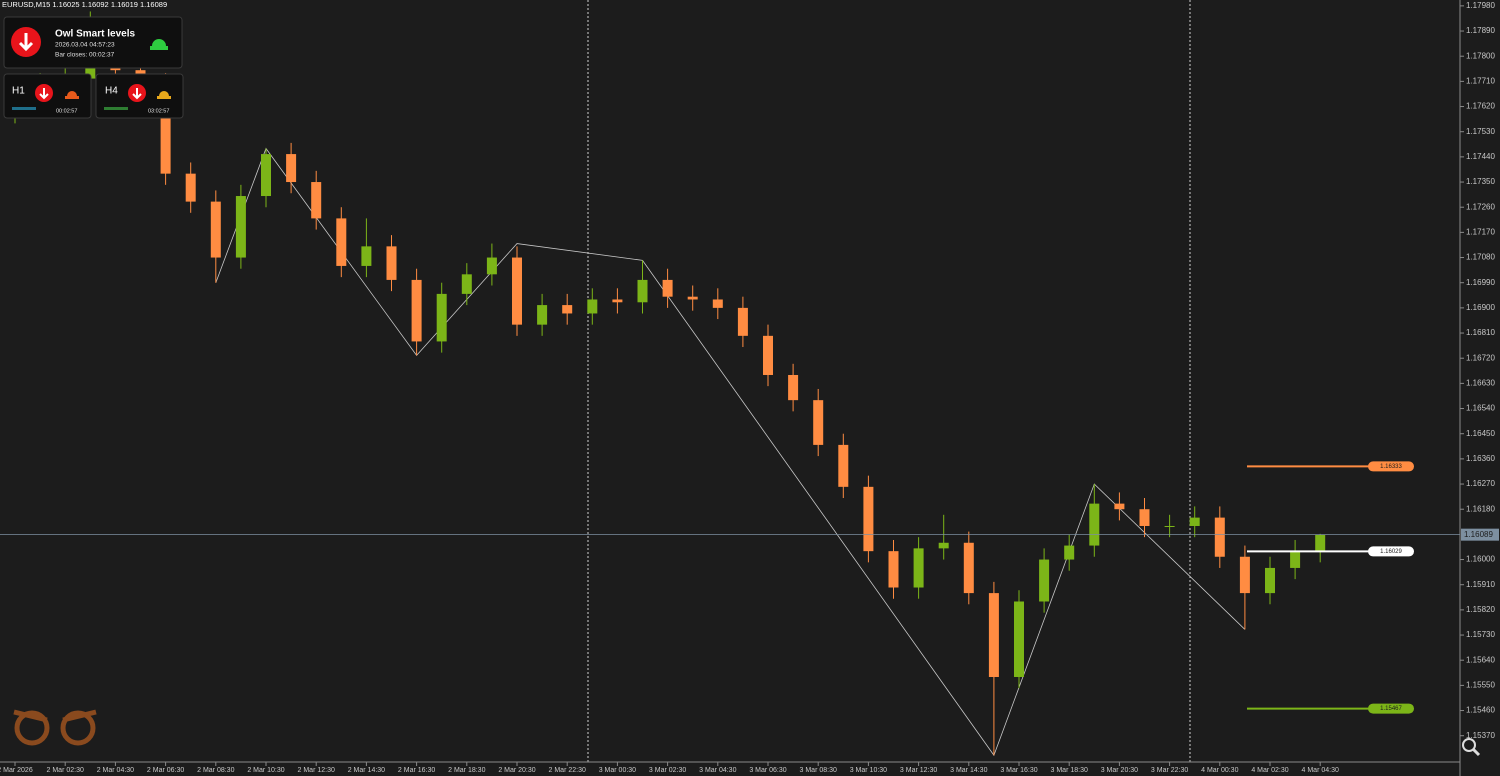 This screenshot has width=1500, height=776. I want to click on x-tick-label: 3 Mar 04:30, so click(717, 770).